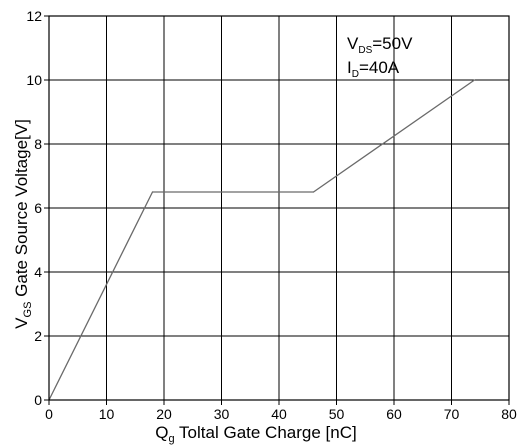  Describe the element at coordinates (164, 414) in the screenshot. I see `x-tick-label: 20` at that location.